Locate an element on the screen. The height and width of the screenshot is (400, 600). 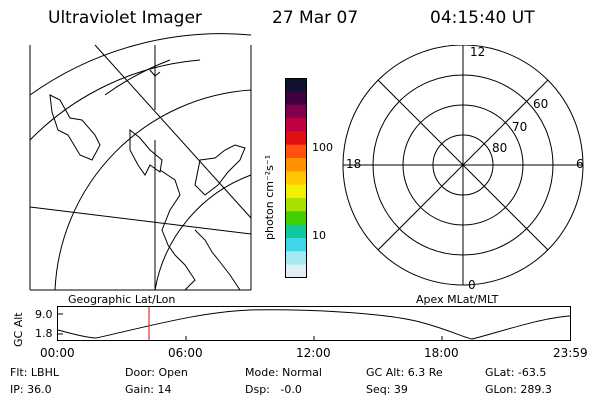
date-label: 27 Mar 07 is located at coordinates (315, 18).